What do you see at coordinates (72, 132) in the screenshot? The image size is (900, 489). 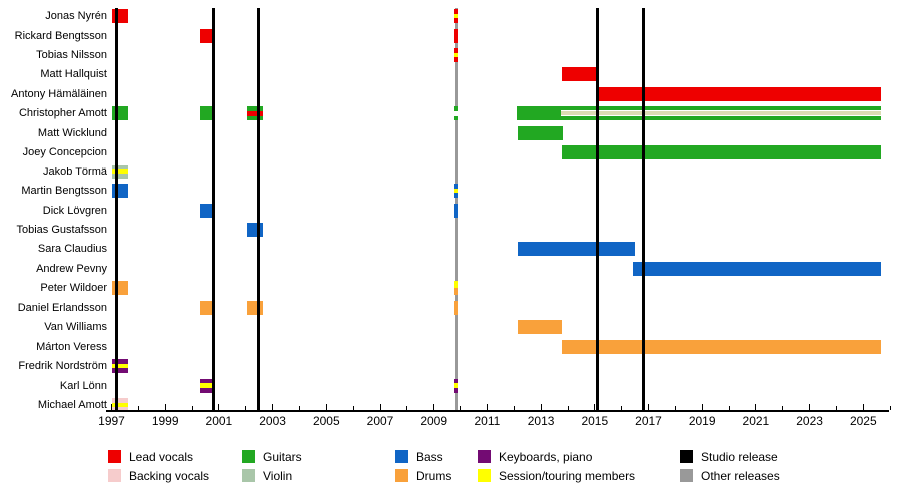 I see `member-label: Matt Wicklund` at bounding box center [72, 132].